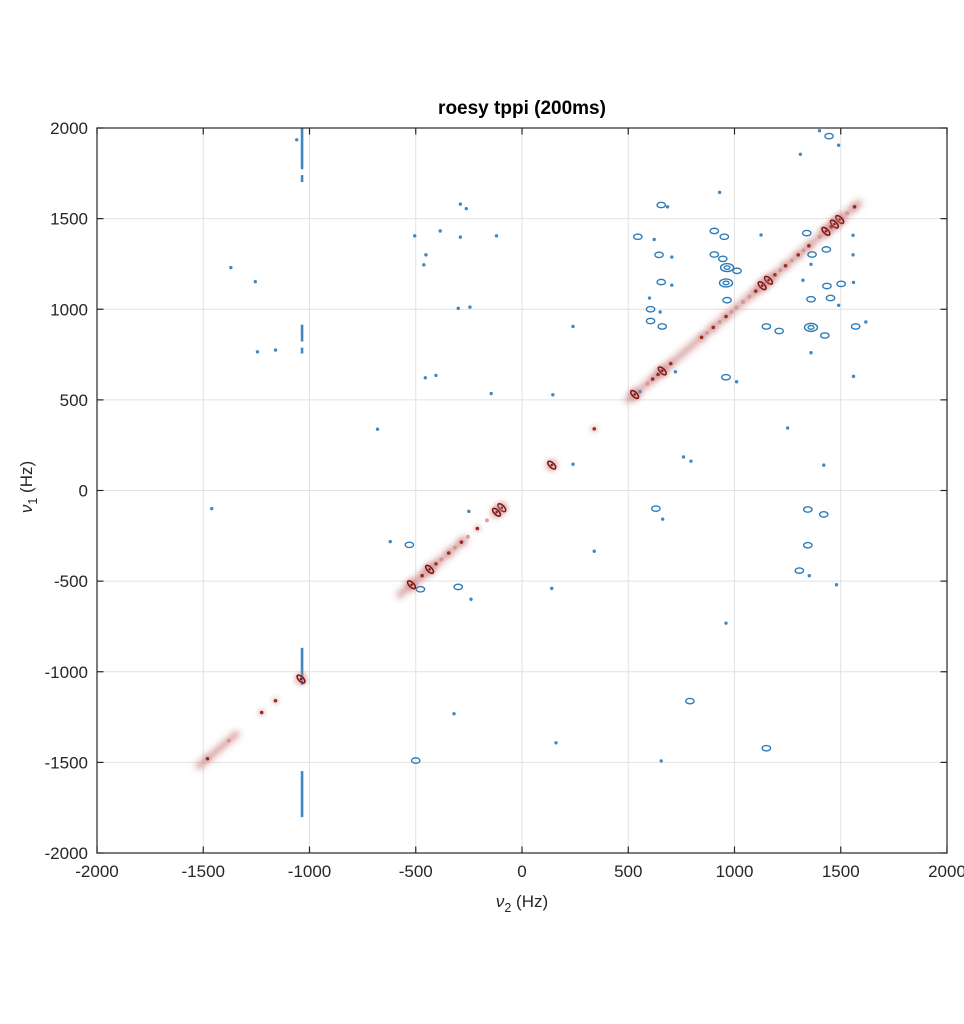  Describe the element at coordinates (74, 400) in the screenshot. I see `y-tick-label: 500` at that location.